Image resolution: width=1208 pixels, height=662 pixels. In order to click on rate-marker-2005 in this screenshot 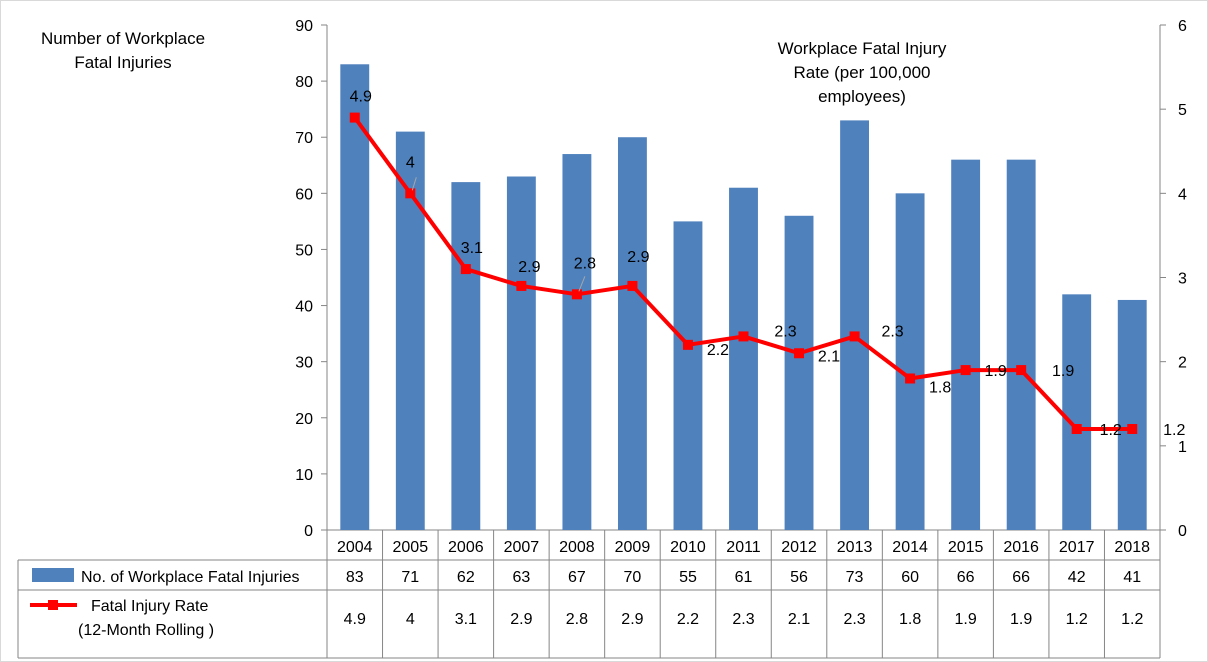, I will do `click(410, 193)`.